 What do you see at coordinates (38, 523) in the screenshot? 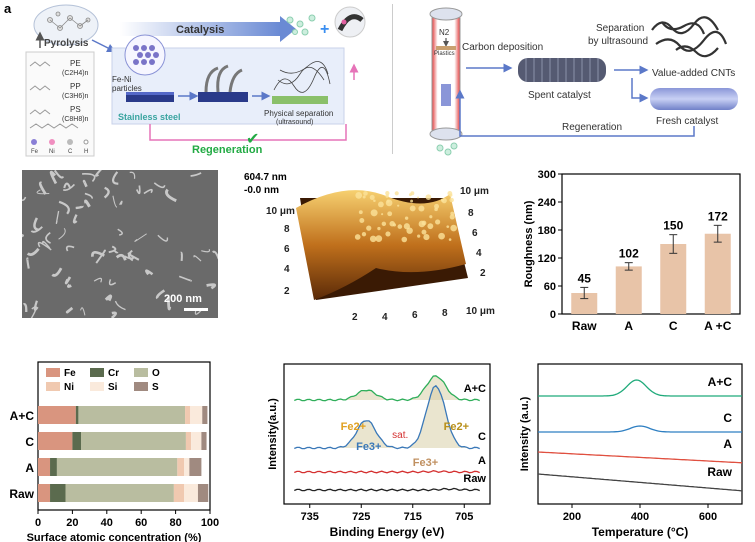
I see `surface-x-tick-label: 0` at bounding box center [38, 523].